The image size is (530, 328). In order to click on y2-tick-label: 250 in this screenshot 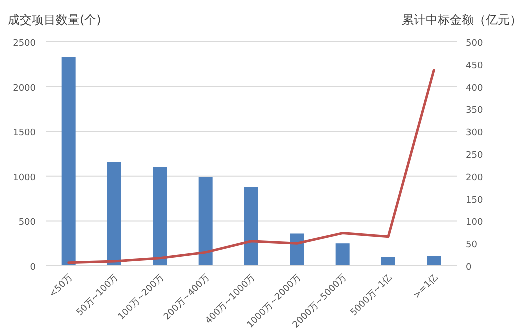, I will do `click(475, 156)`.